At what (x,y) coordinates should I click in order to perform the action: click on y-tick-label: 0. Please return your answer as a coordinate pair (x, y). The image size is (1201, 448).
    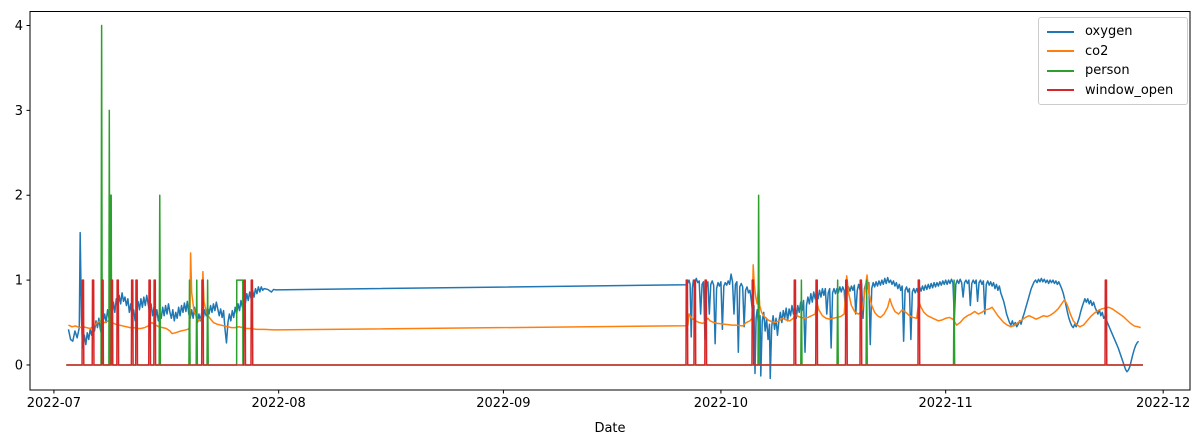
    Looking at the image, I should click on (19, 365).